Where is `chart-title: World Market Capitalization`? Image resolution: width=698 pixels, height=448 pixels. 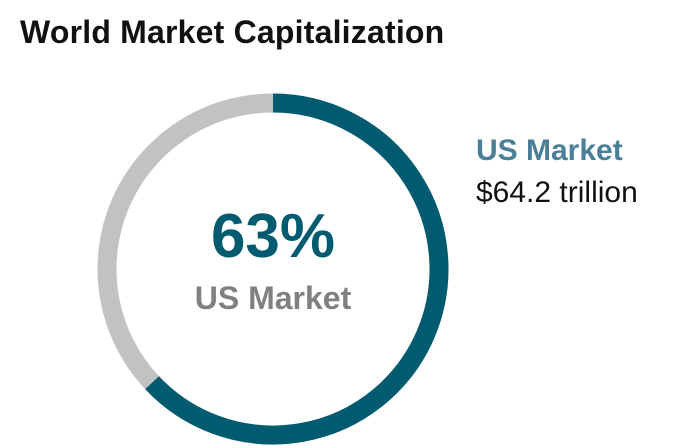
chart-title: World Market Capitalization is located at coordinates (232, 32).